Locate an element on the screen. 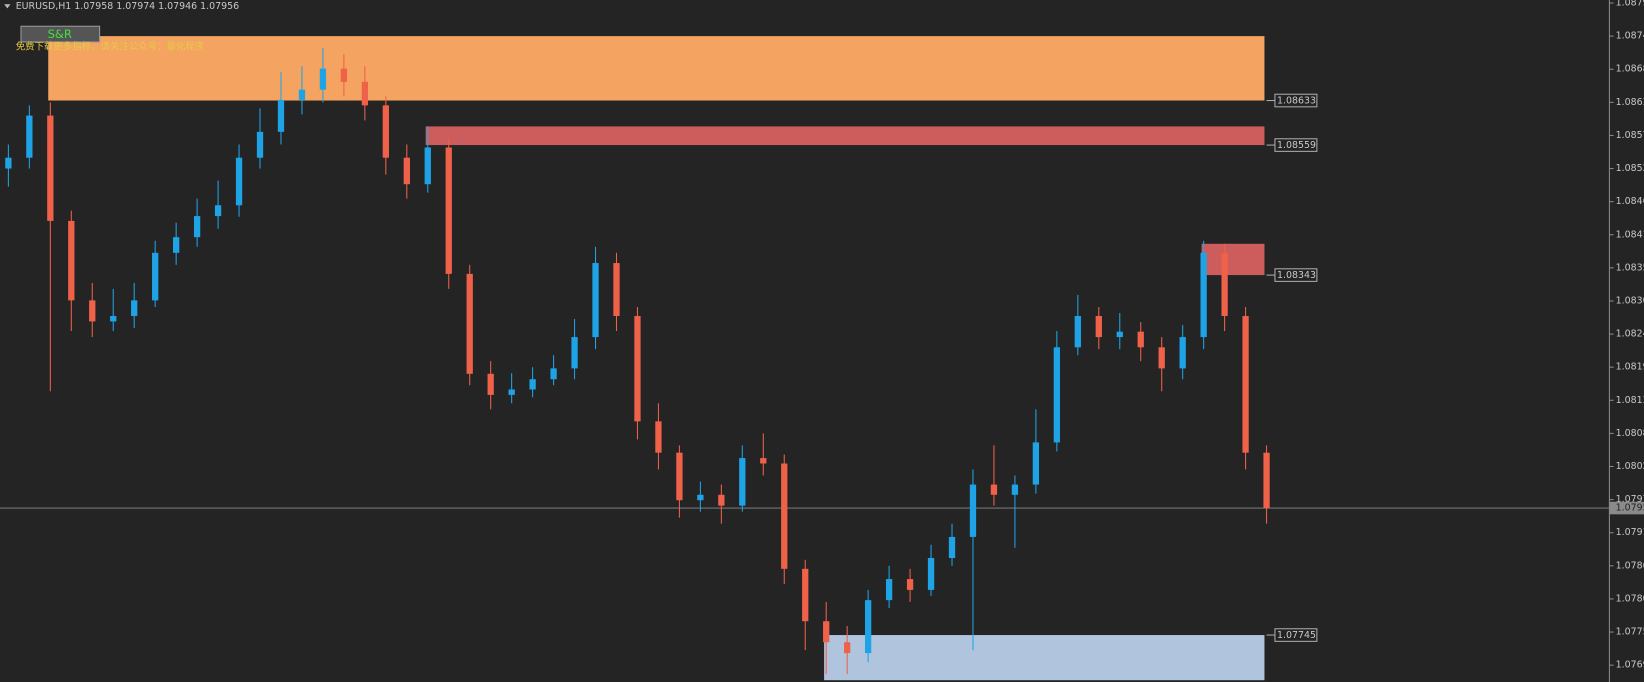  y-tick-label: 1.08300 is located at coordinates (1630, 300).